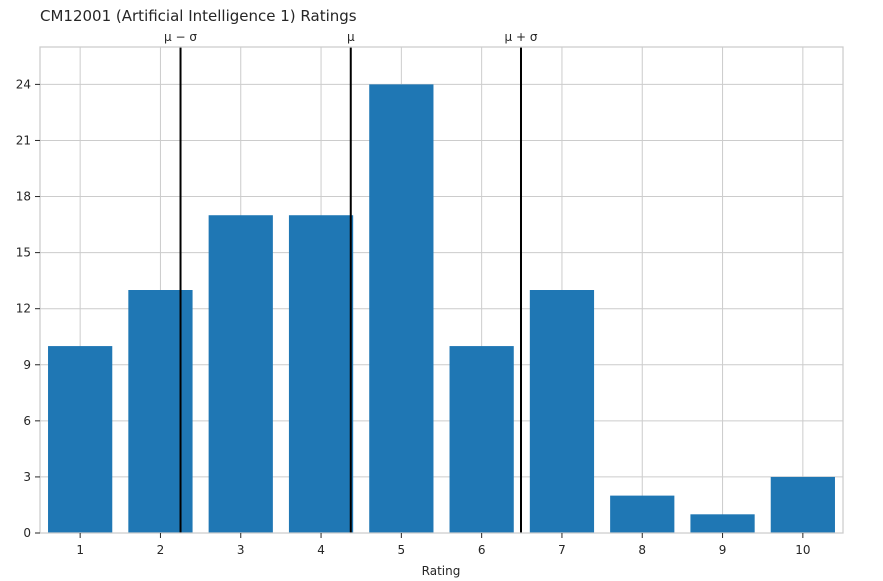  What do you see at coordinates (23, 309) in the screenshot?
I see `y-tick-label: 12` at bounding box center [23, 309].